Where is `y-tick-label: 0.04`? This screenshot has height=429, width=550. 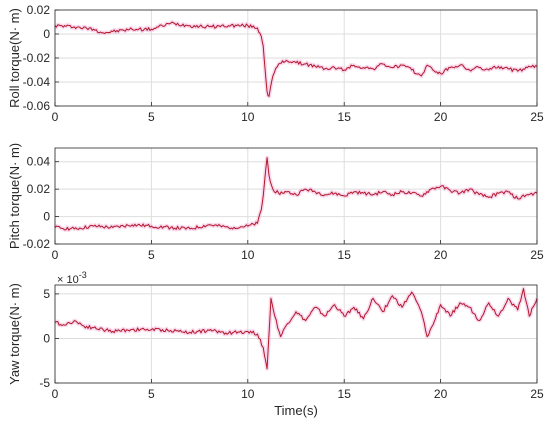
y-tick-label: 0.04 is located at coordinates (39, 162).